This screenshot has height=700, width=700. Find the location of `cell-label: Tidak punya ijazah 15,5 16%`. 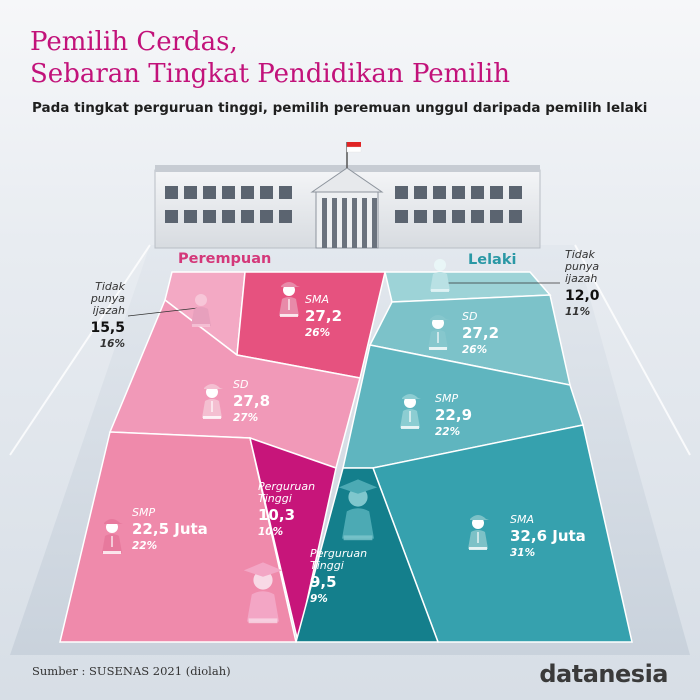

cell-label: Tidak punya ijazah 15,5 16% is located at coordinates (108, 315).